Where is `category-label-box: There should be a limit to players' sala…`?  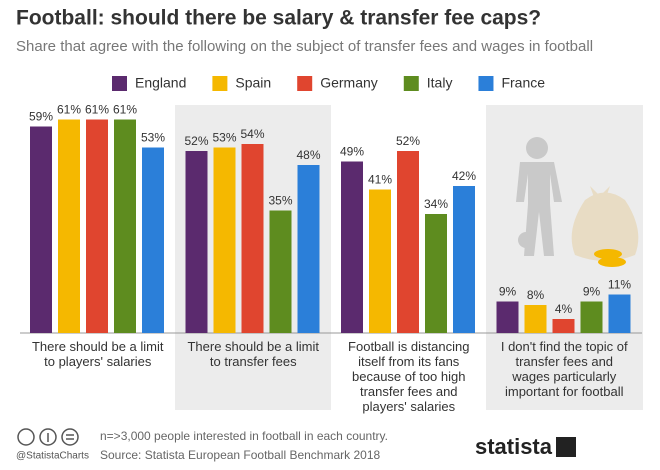
category-label-box: There should be a limit to players' sala… is located at coordinates (97, 354).